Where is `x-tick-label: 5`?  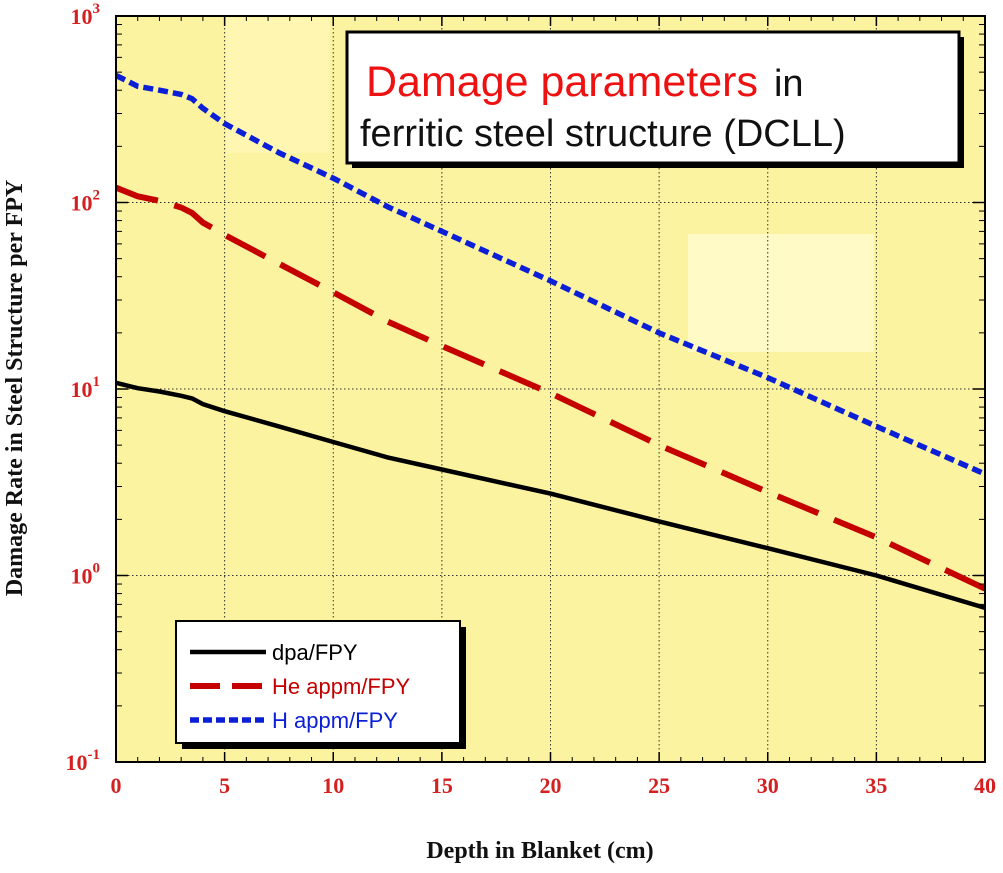
x-tick-label: 5 is located at coordinates (224, 785).